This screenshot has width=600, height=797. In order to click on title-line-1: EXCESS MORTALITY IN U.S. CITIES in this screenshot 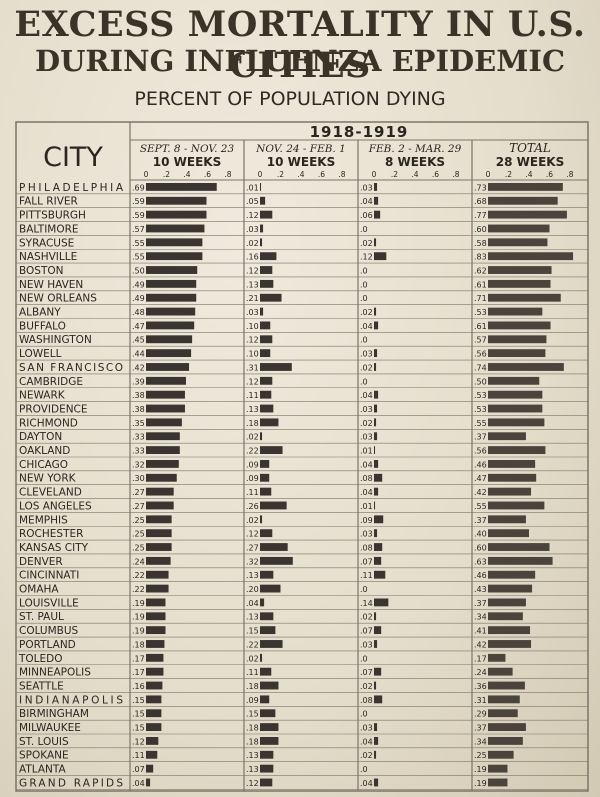, I will do `click(300, 45)`.